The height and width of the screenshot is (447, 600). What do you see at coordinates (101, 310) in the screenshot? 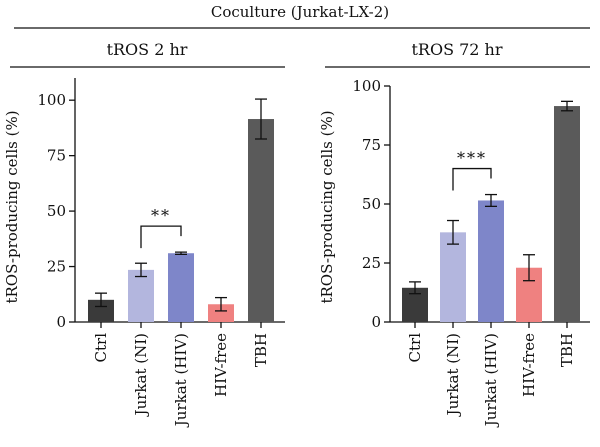
I see `bar-2hr-ctrl` at bounding box center [101, 310].